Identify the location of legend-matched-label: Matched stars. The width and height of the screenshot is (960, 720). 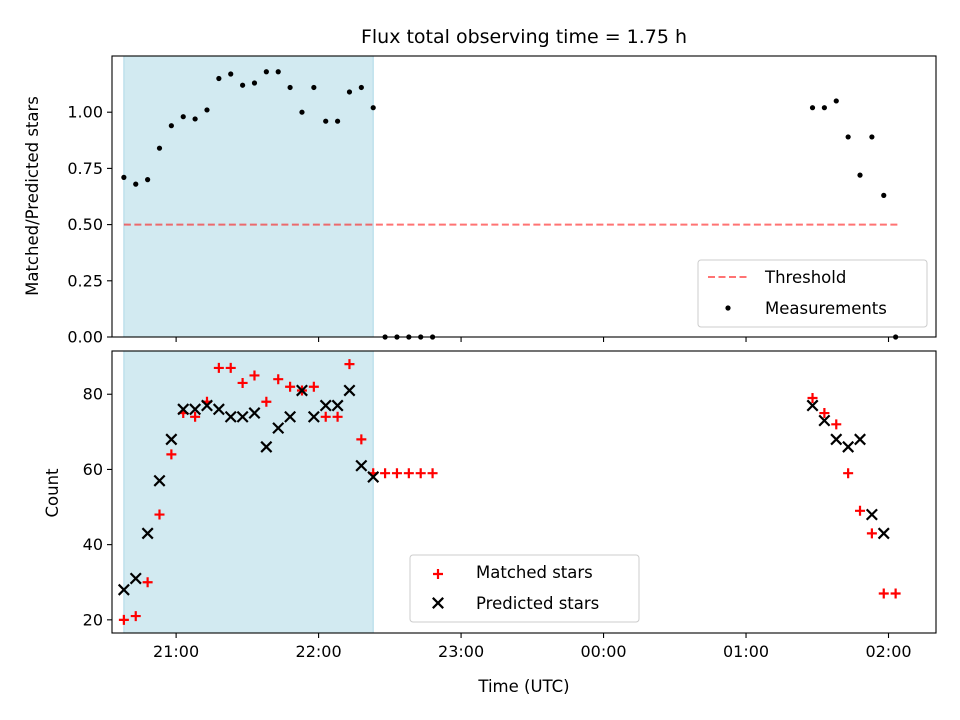
(534, 572).